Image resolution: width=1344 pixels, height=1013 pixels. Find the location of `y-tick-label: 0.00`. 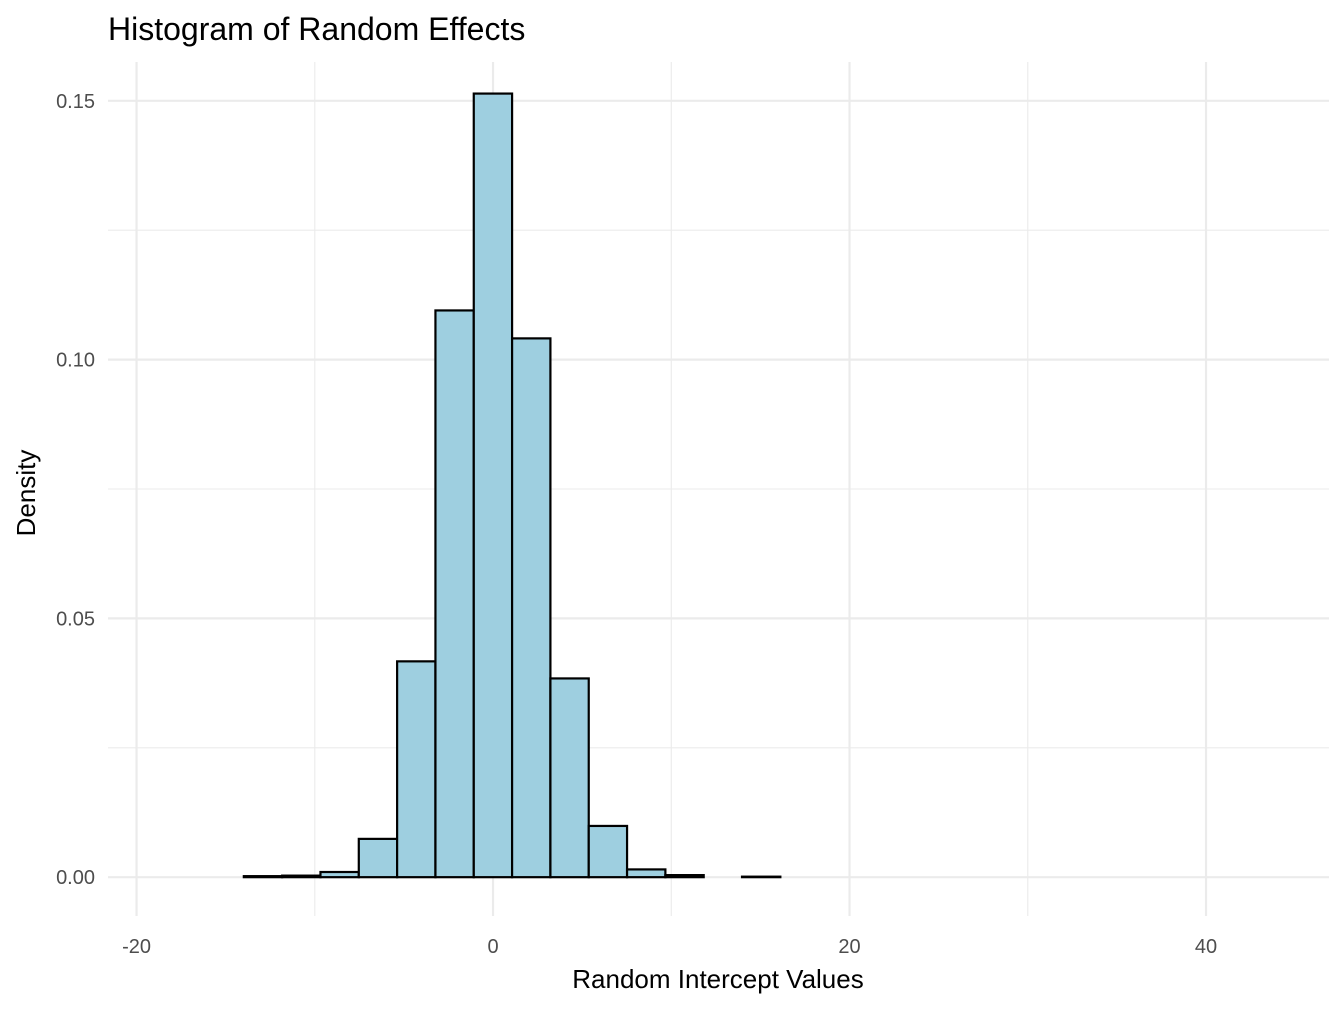

y-tick-label: 0.00 is located at coordinates (75, 878).